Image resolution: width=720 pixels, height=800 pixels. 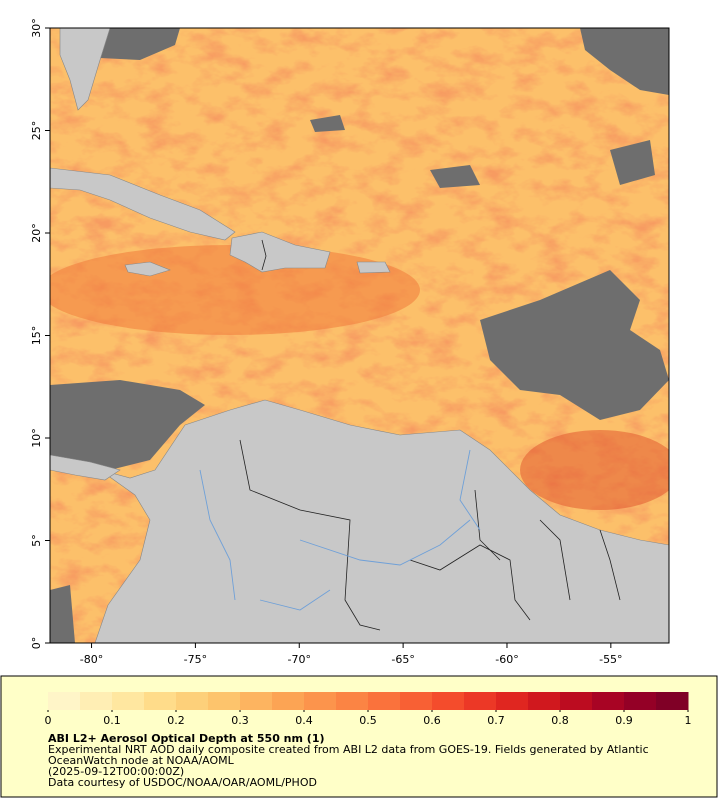 What do you see at coordinates (240, 720) in the screenshot?
I see `colorbar-tick-label: 0.3` at bounding box center [240, 720].